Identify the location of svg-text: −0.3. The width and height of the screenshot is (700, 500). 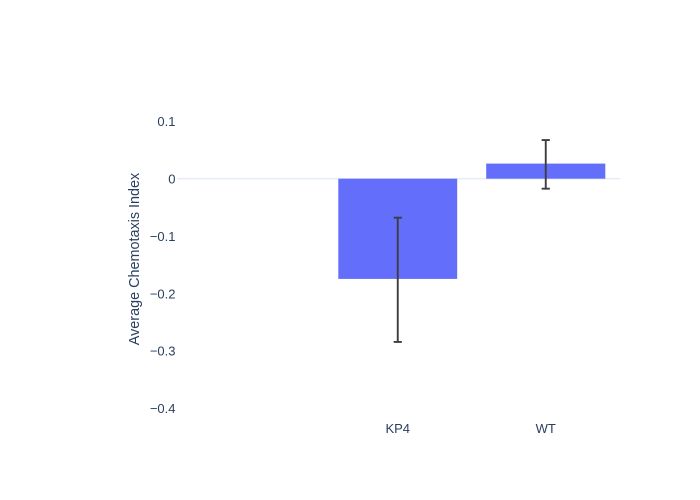
(163, 351).